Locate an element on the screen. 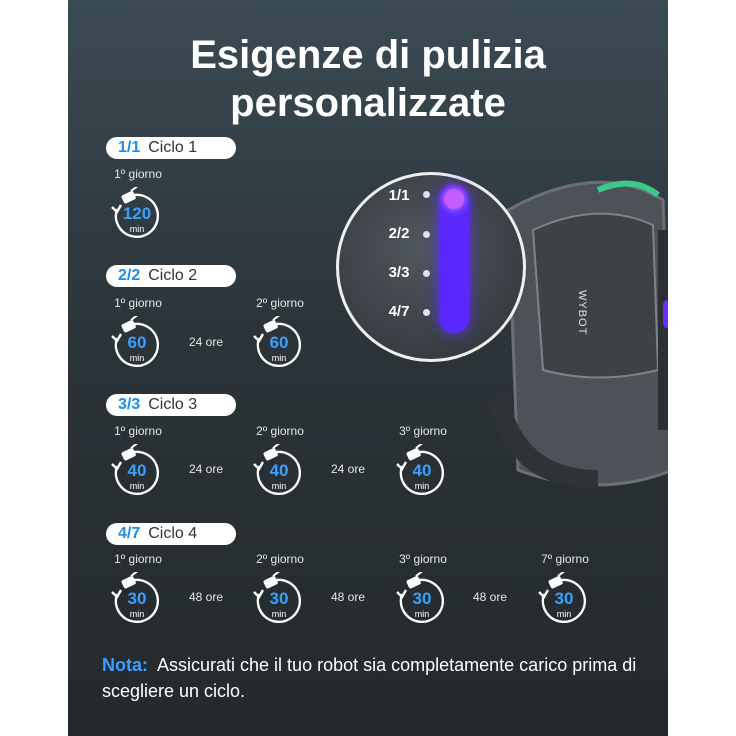 This screenshot has height=736, width=736. cycle-2-day-2-value: 60 is located at coordinates (279, 342).